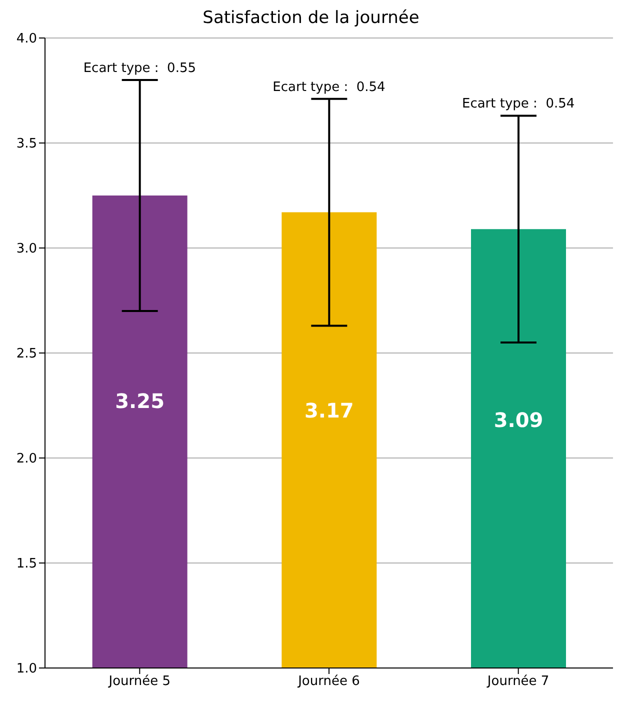  I want to click on annotation: Ecart type : 0.55, so click(139, 68).